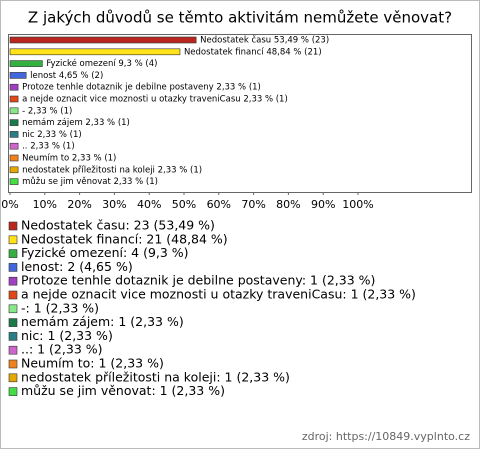 The image size is (480, 449). What do you see at coordinates (79, 204) in the screenshot?
I see `x-tick-label: 20%` at bounding box center [79, 204].